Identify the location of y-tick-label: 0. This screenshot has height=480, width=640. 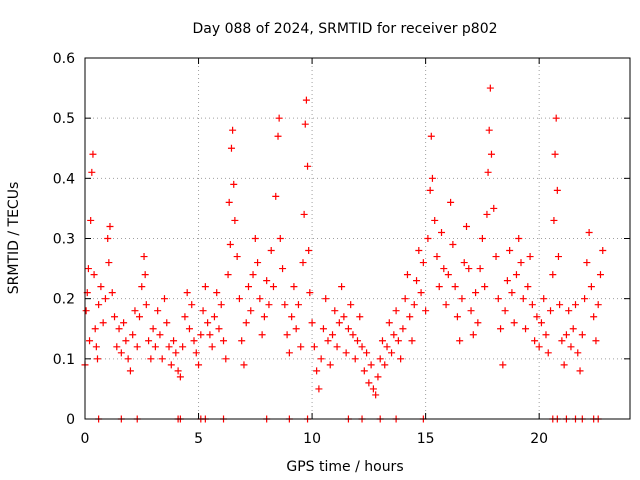
(70, 420).